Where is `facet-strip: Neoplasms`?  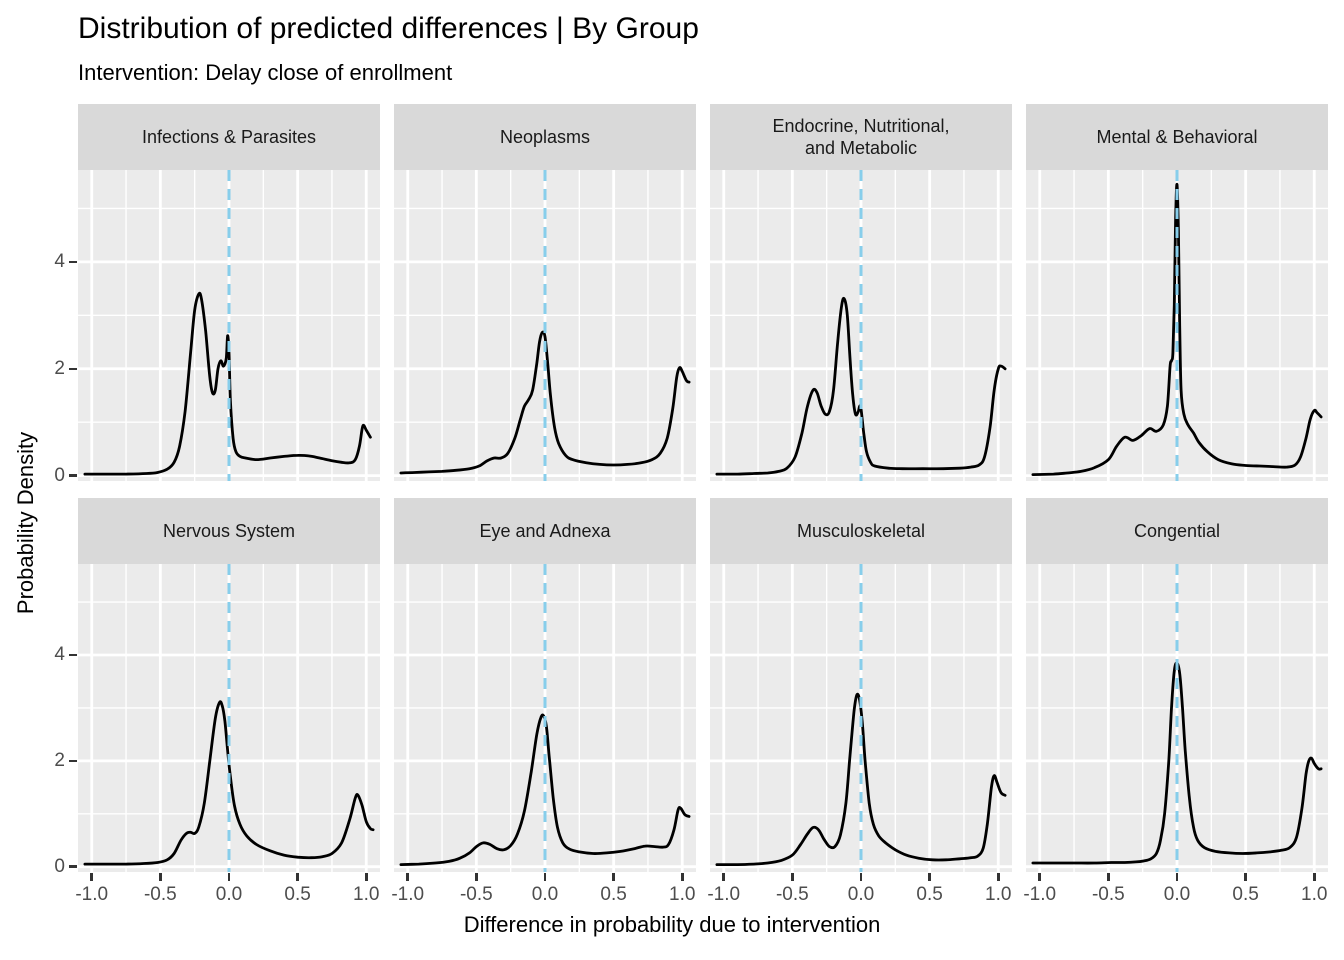 facet-strip: Neoplasms is located at coordinates (545, 137).